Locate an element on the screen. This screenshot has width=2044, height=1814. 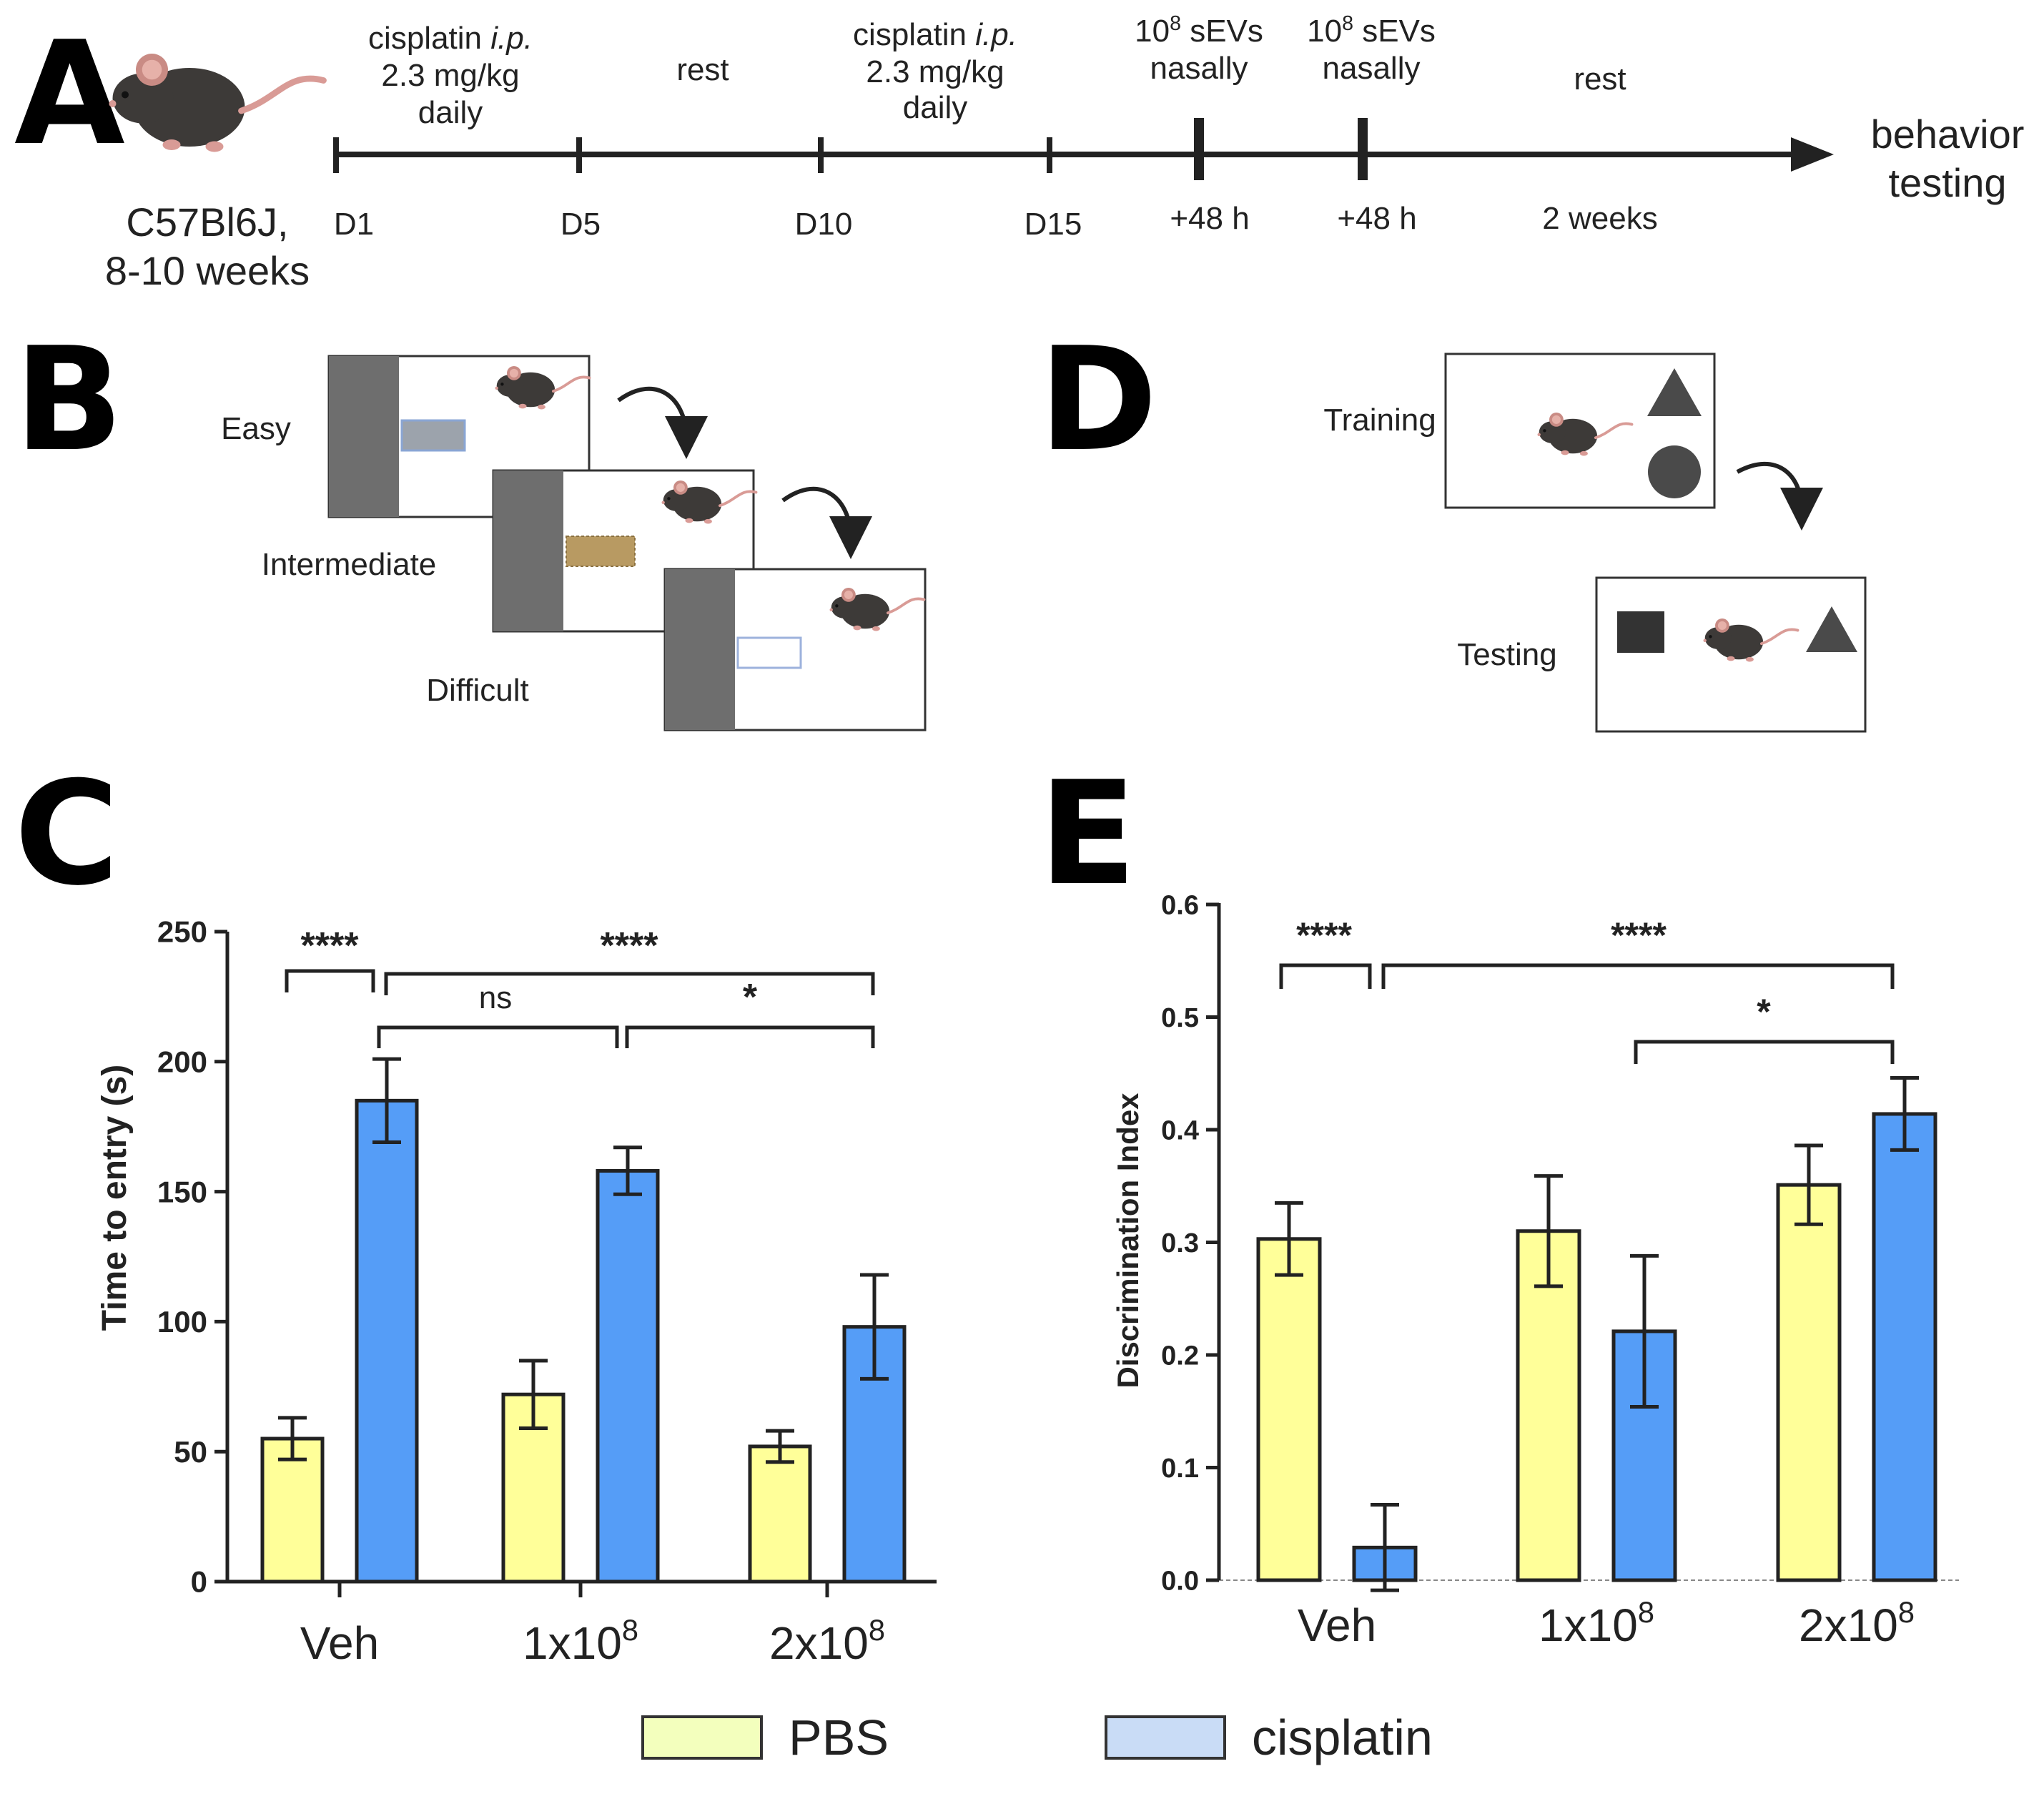
y-tick-label: 100 is located at coordinates (182, 1322).